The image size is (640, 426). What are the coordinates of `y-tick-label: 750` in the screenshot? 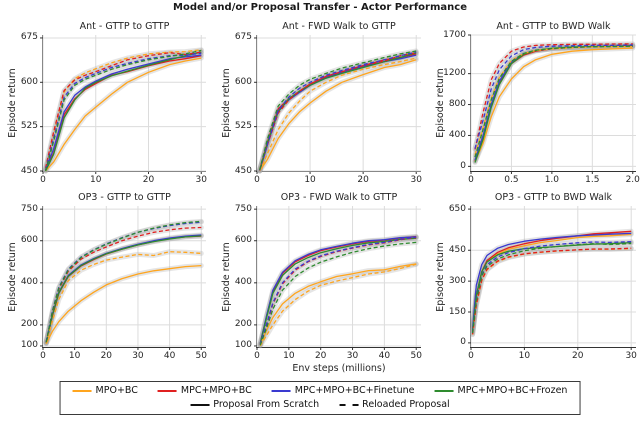 It's located at (29, 208).